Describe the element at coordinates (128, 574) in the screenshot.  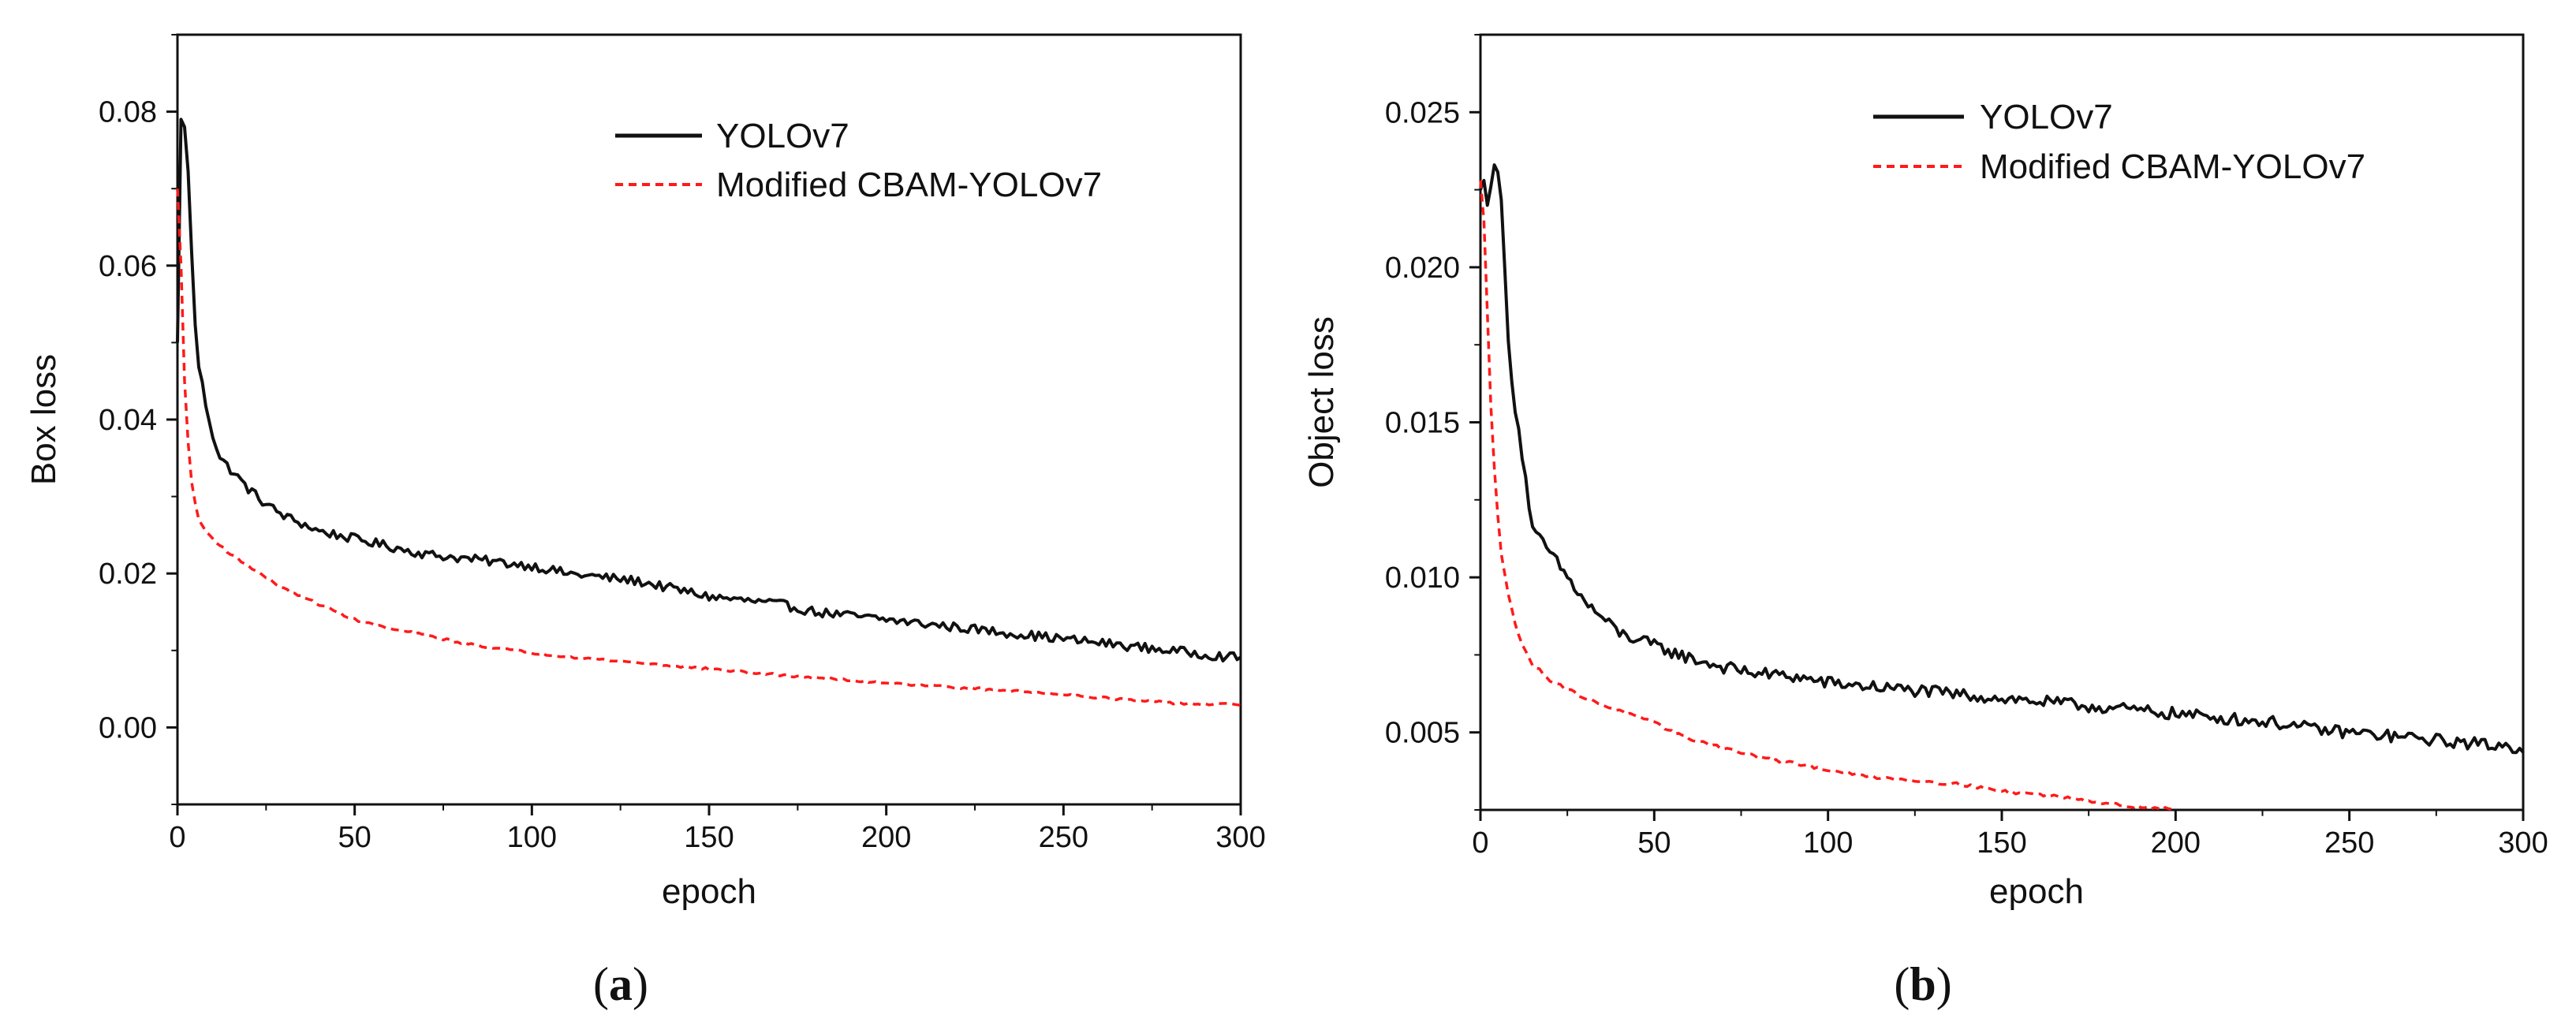
I see `y-tick-label-a: 0.02` at that location.